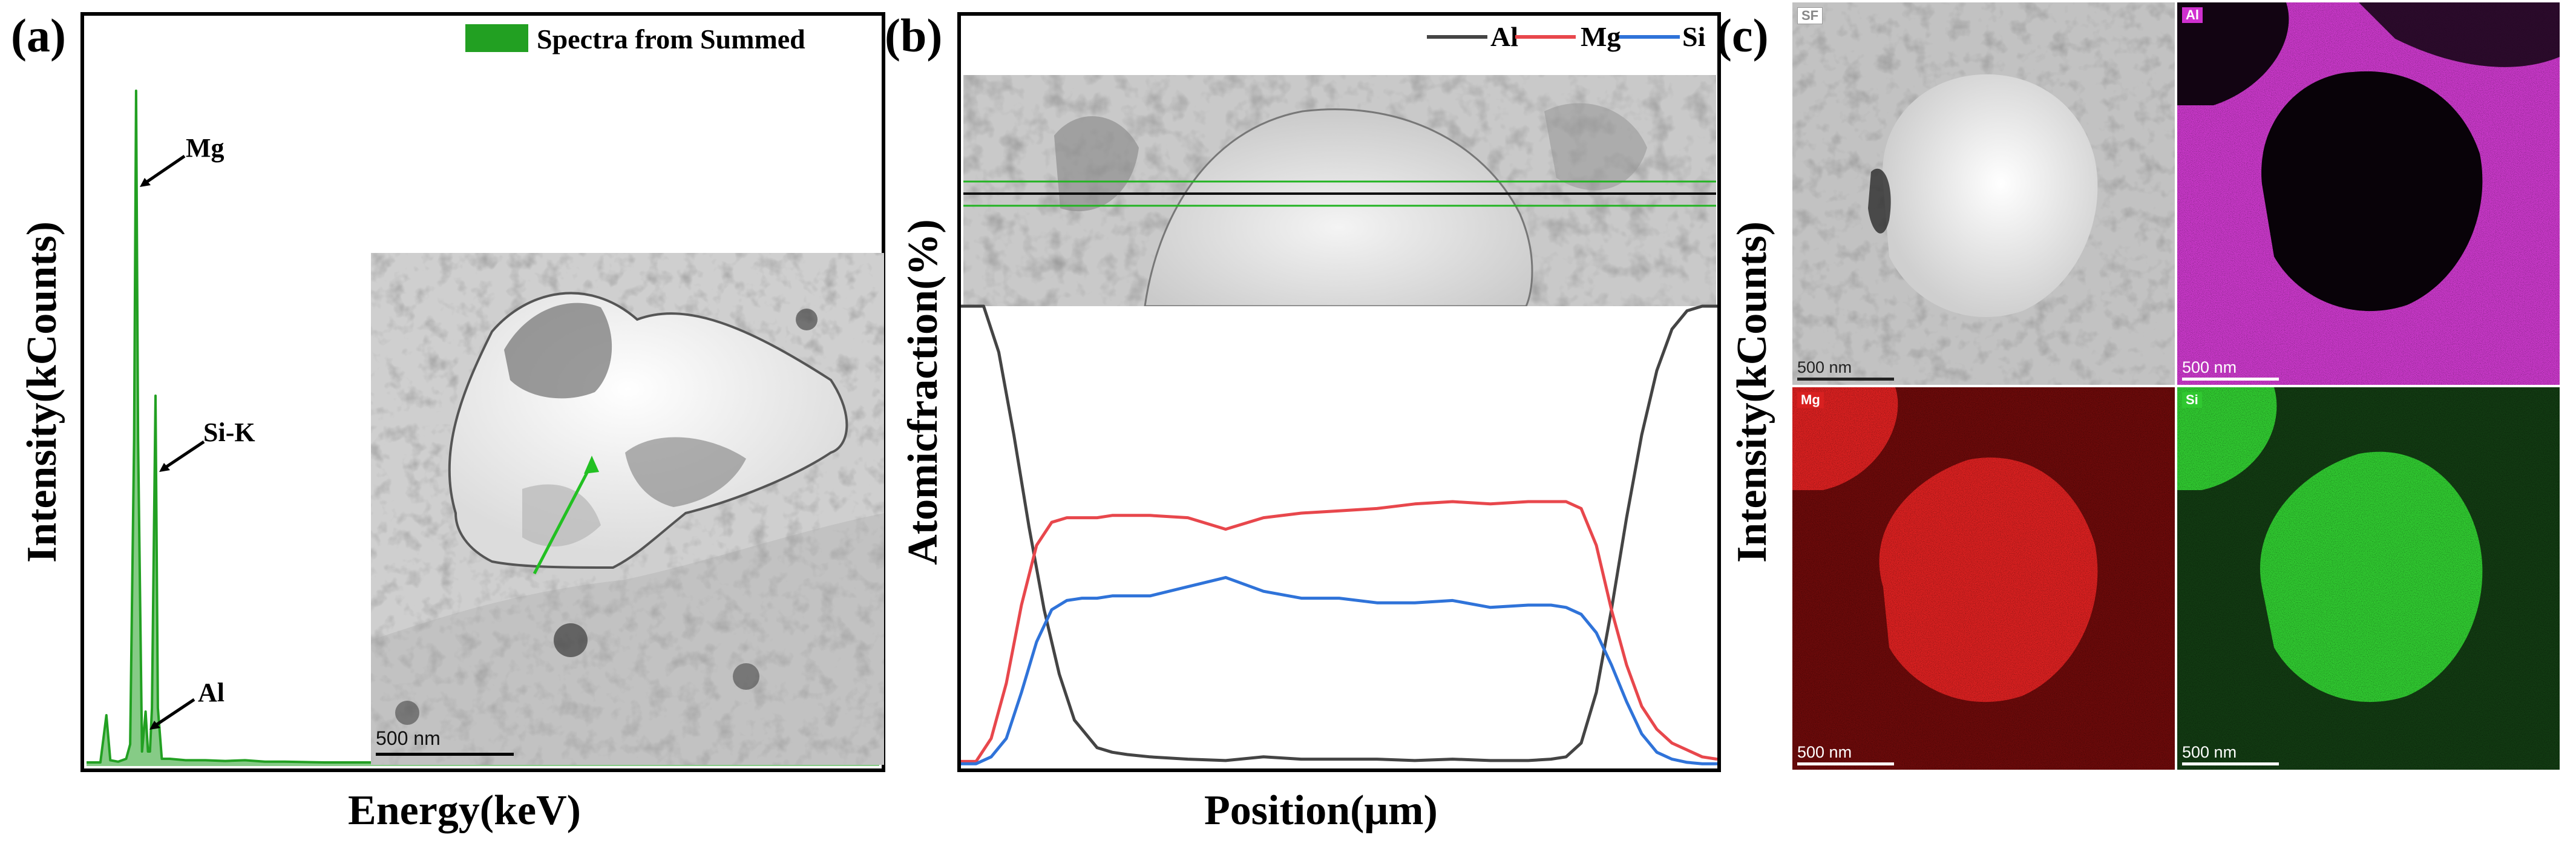 The image size is (2576, 855). I want to click on line-mg, so click(1339, 631).